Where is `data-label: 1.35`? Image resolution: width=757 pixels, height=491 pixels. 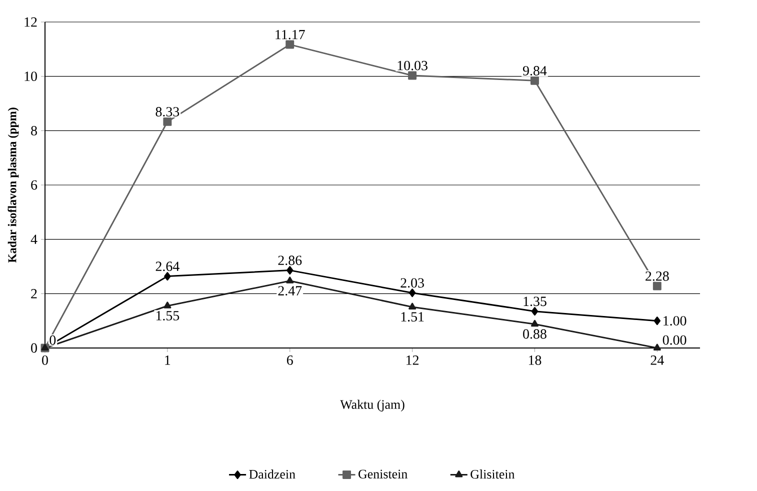
data-label: 1.35 is located at coordinates (535, 301).